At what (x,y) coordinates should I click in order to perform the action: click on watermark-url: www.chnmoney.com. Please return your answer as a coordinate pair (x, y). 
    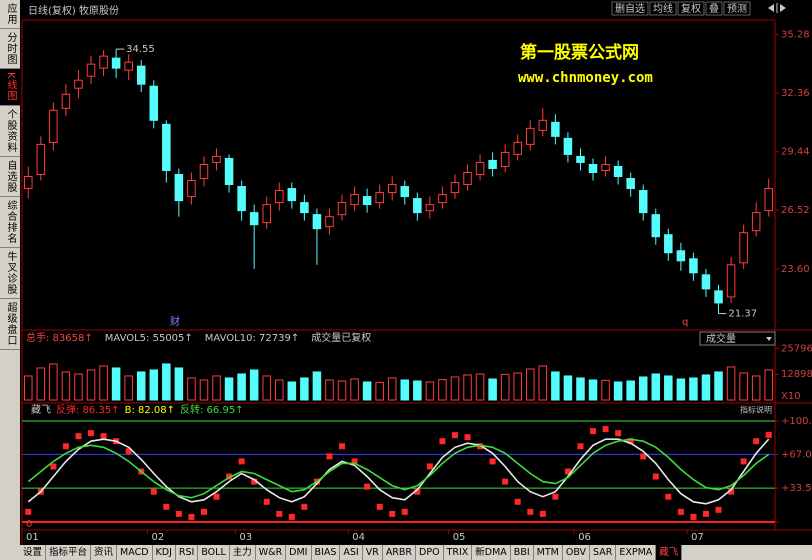
    Looking at the image, I should click on (585, 78).